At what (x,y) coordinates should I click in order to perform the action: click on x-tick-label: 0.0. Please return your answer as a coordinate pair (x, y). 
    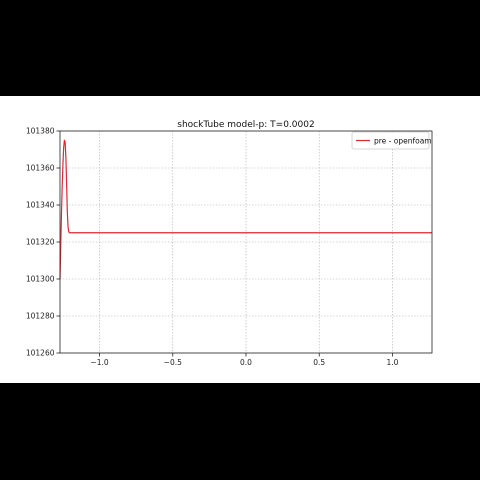
    Looking at the image, I should click on (246, 362).